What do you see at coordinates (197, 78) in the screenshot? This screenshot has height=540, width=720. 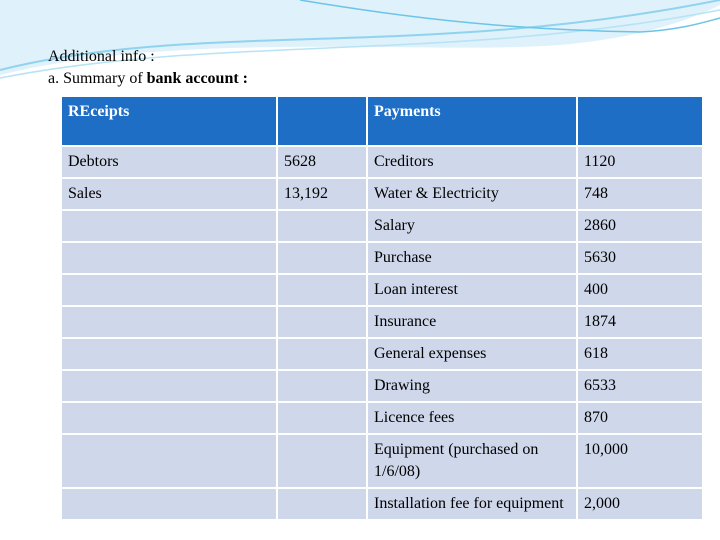 I see `header-bold: bank account :` at bounding box center [197, 78].